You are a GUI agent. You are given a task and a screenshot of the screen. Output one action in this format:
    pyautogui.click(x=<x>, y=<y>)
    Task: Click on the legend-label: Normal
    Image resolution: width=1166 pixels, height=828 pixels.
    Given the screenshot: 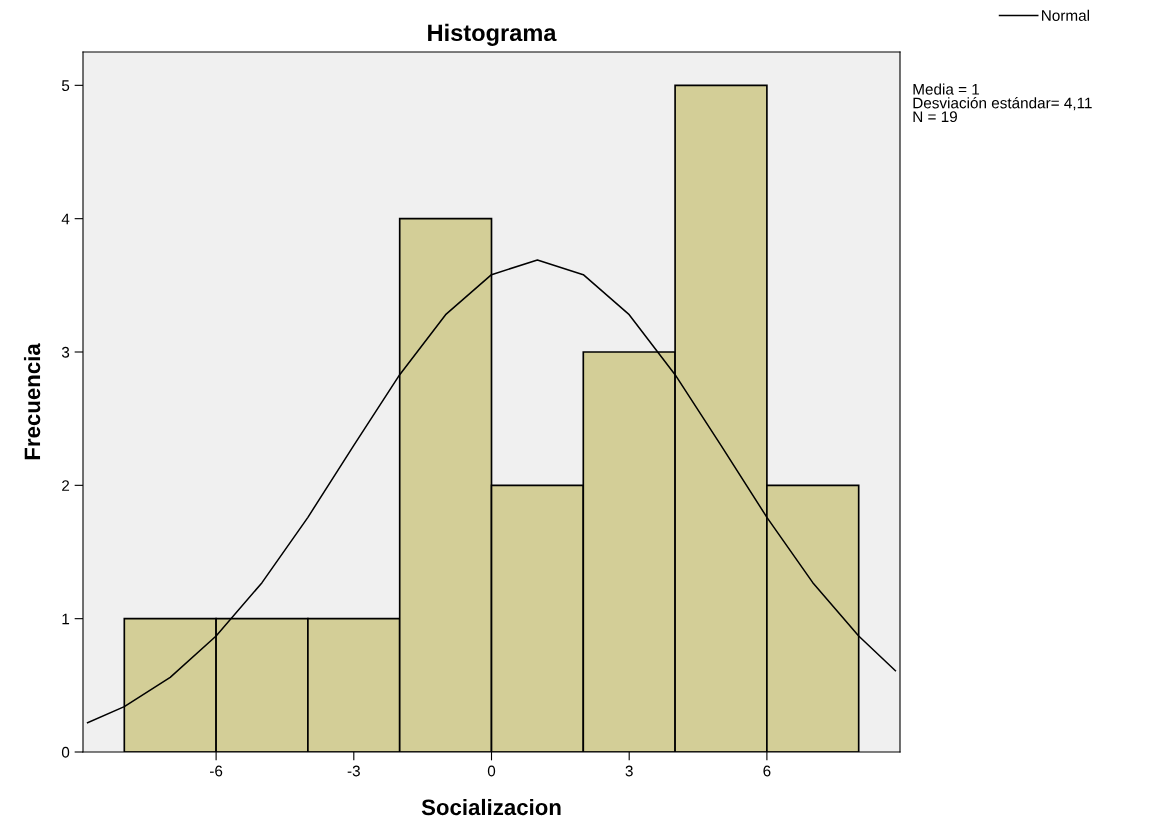 What is the action you would take?
    pyautogui.click(x=1065, y=15)
    